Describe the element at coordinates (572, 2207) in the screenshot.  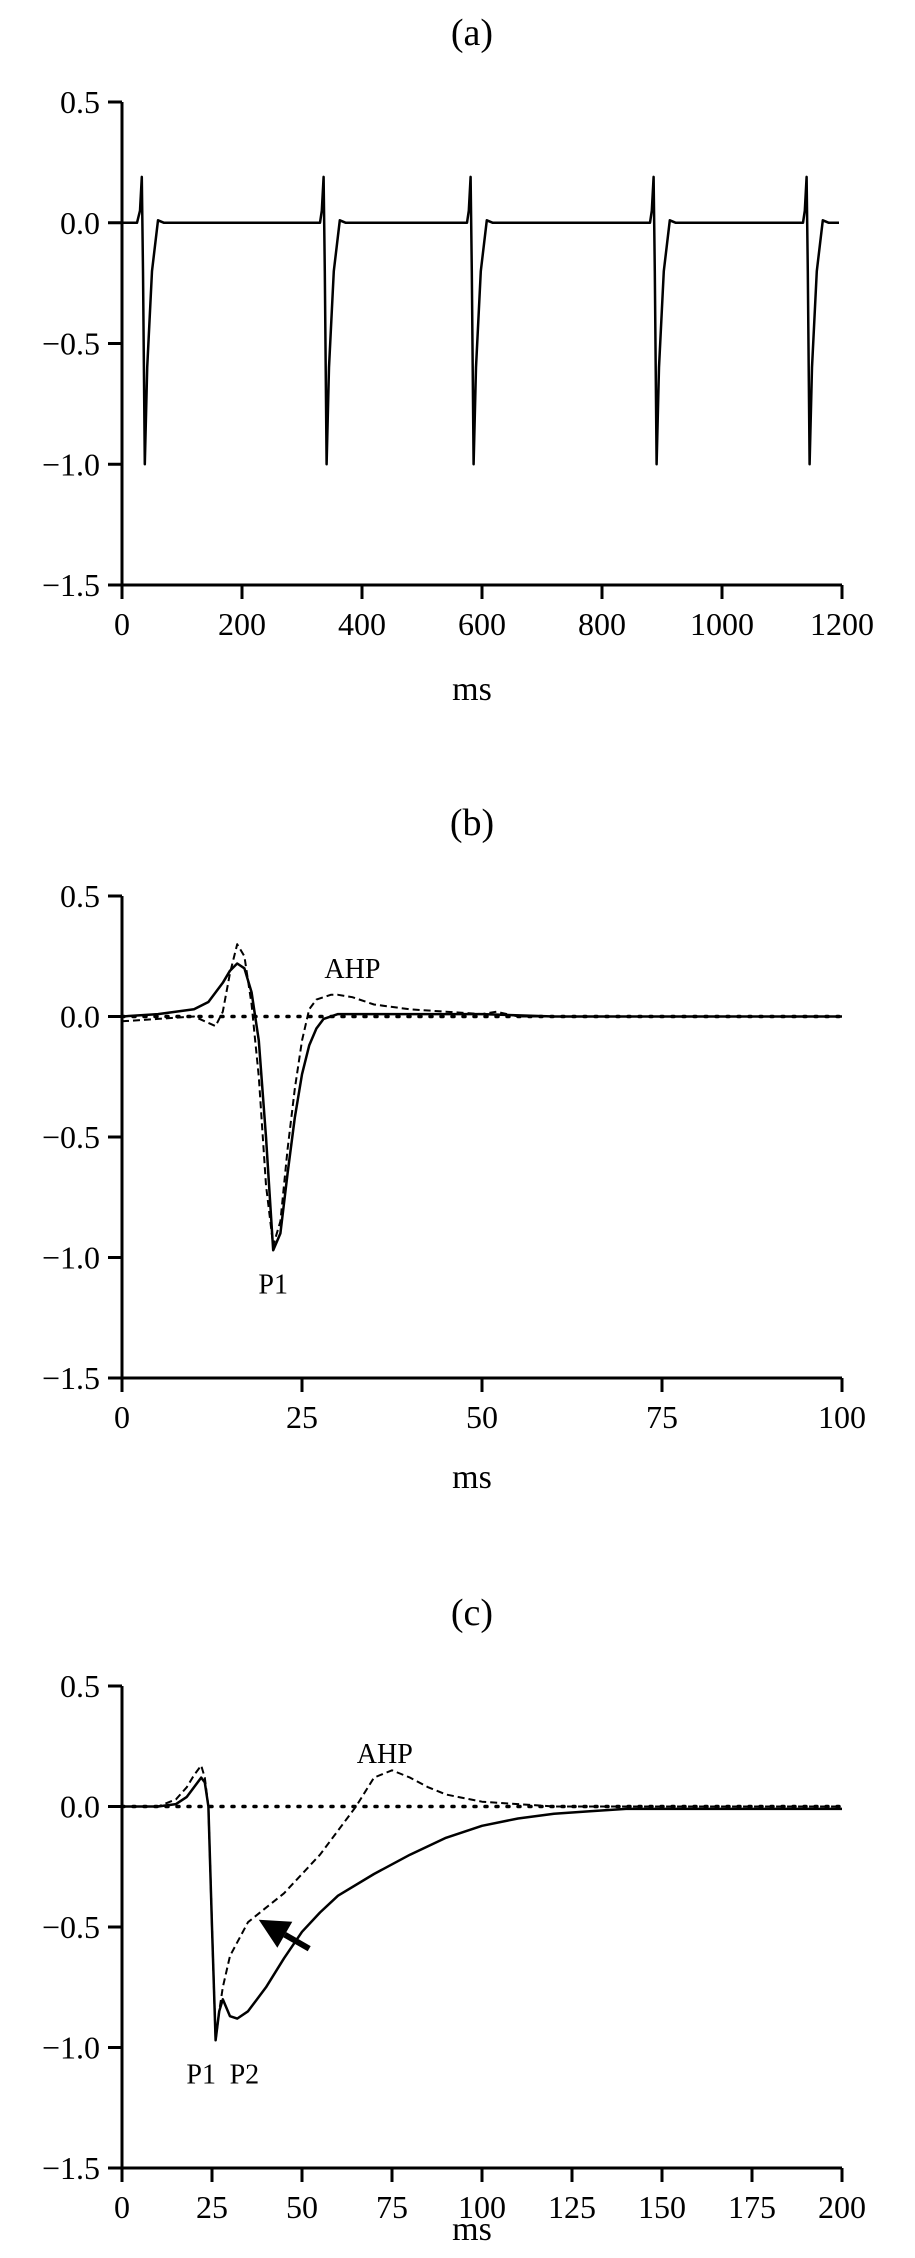
I see `x-tick-label: 125` at that location.